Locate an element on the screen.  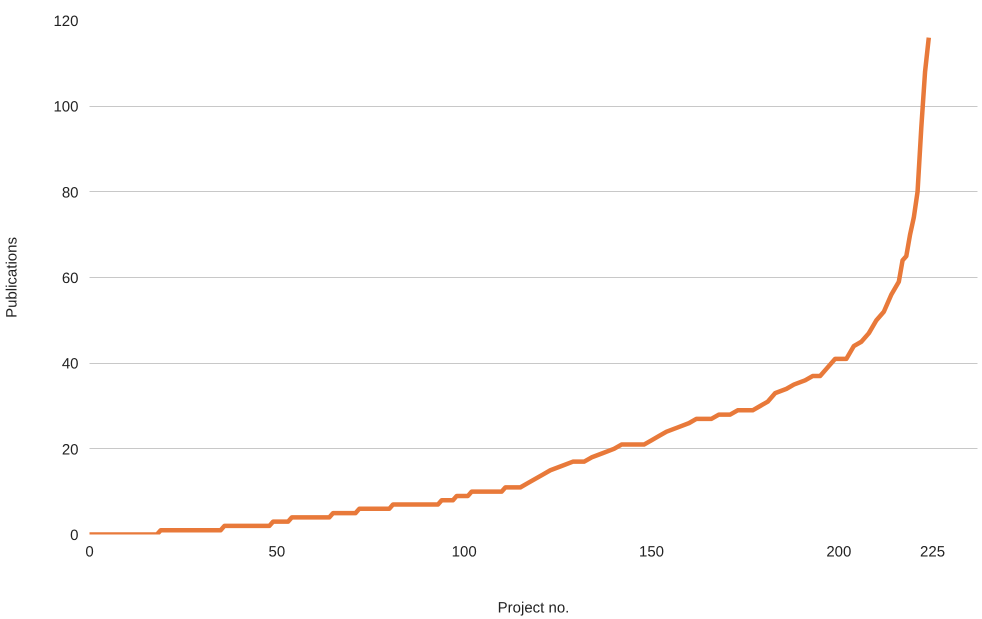
y-tick-label: 120 is located at coordinates (66, 21).